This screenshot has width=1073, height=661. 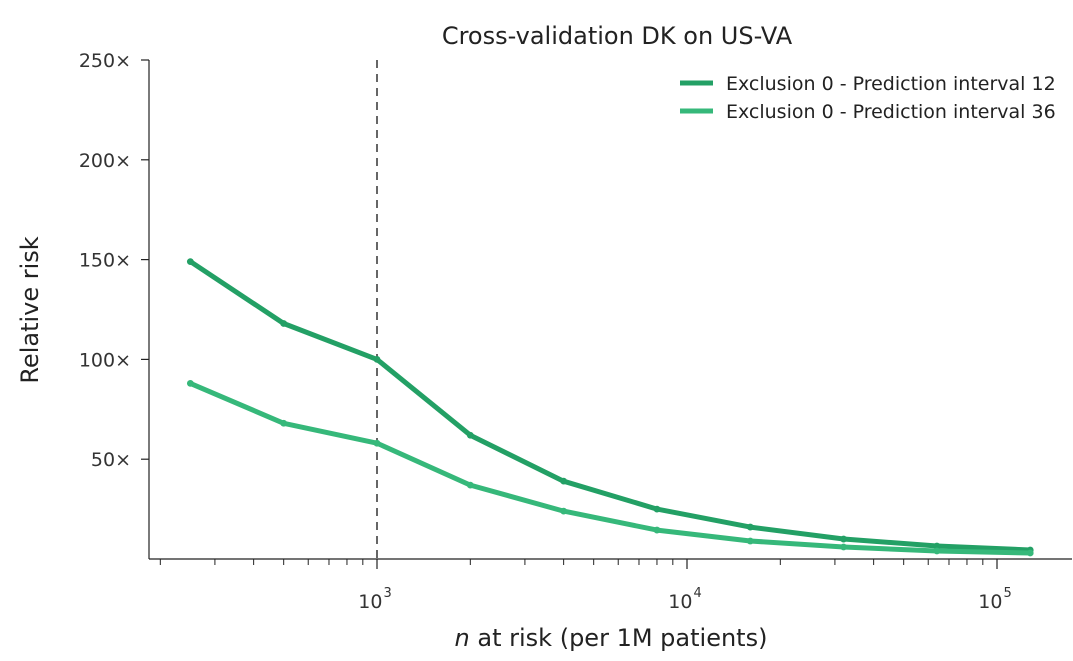 What do you see at coordinates (891, 112) in the screenshot?
I see `legend-label: Exclusion 0 - Prediction interval 36` at bounding box center [891, 112].